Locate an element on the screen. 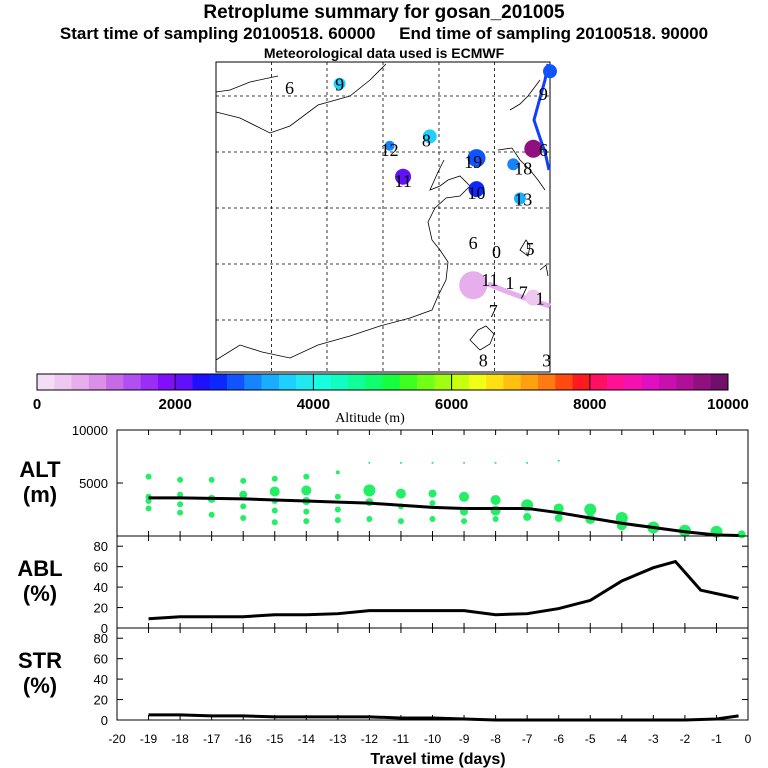 The height and width of the screenshot is (768, 768). x-tick-label: -9 is located at coordinates (464, 739).